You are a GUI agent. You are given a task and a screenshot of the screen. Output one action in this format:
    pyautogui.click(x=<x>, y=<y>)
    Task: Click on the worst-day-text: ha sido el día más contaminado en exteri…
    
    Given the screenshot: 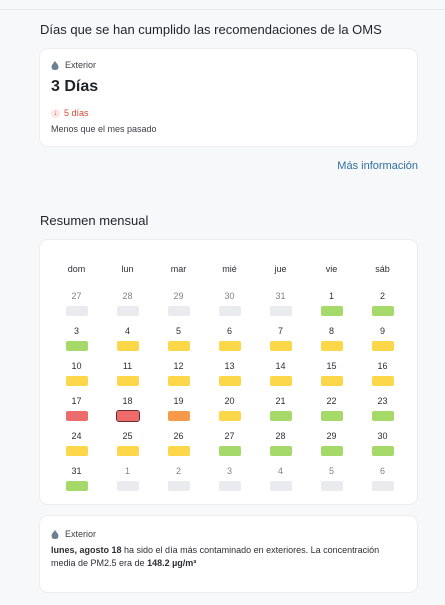 What is the action you would take?
    pyautogui.click(x=215, y=556)
    